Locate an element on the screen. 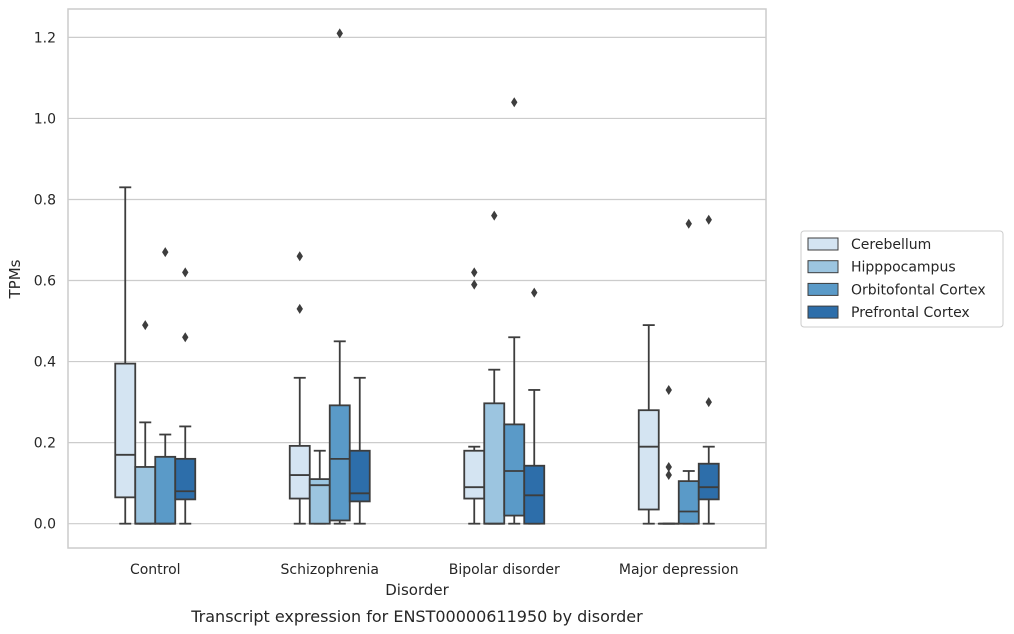 This screenshot has width=1014, height=634. x-axis-label: Disorder is located at coordinates (417, 590).